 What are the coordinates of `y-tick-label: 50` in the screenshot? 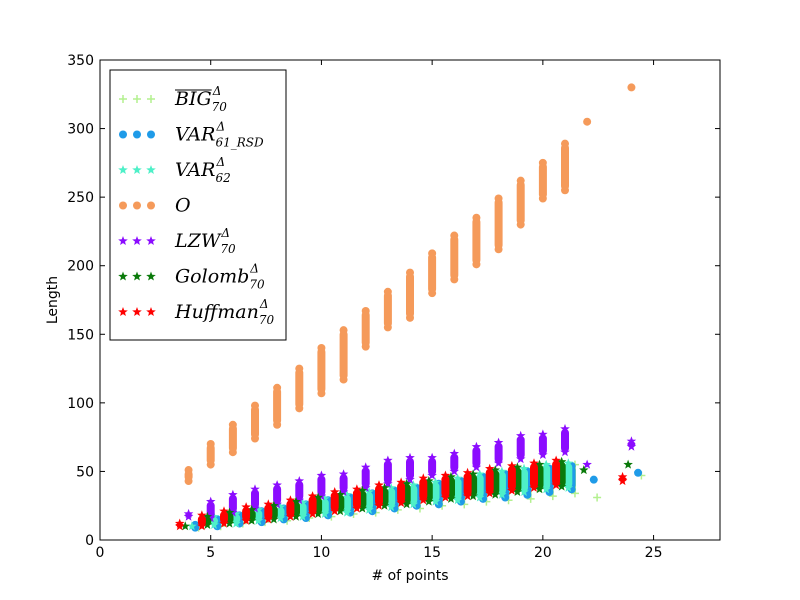 It's located at (85, 472).